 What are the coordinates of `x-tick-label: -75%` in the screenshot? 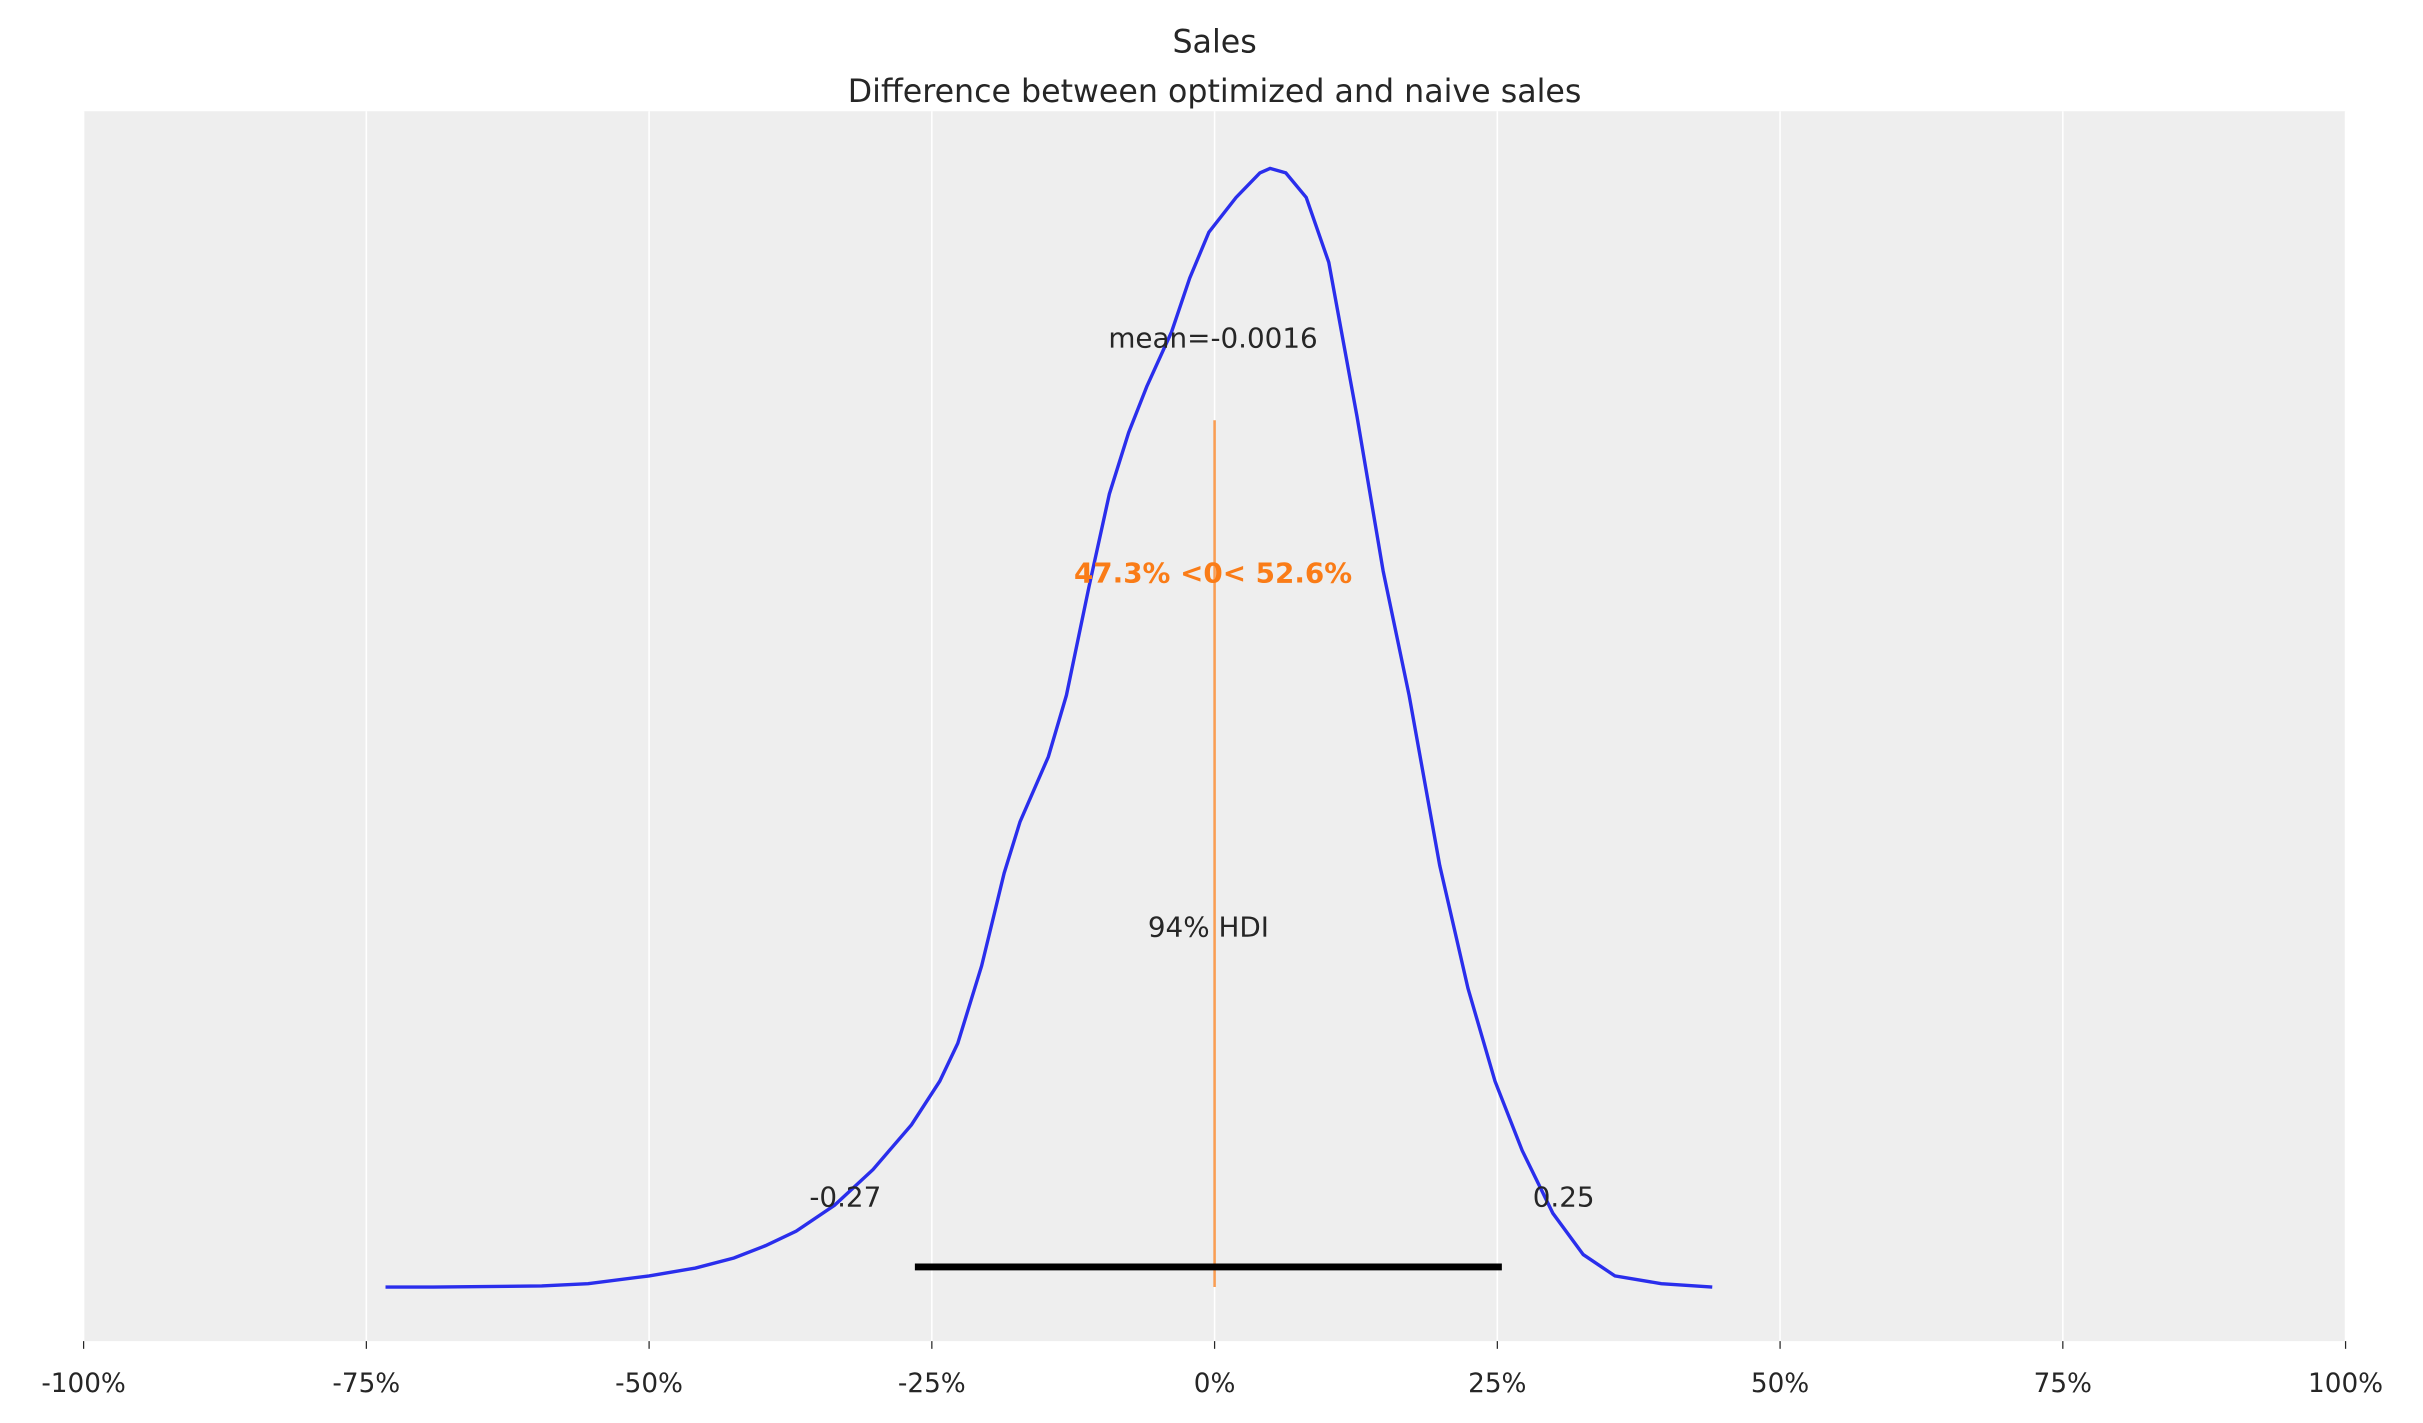 It's located at (366, 1384).